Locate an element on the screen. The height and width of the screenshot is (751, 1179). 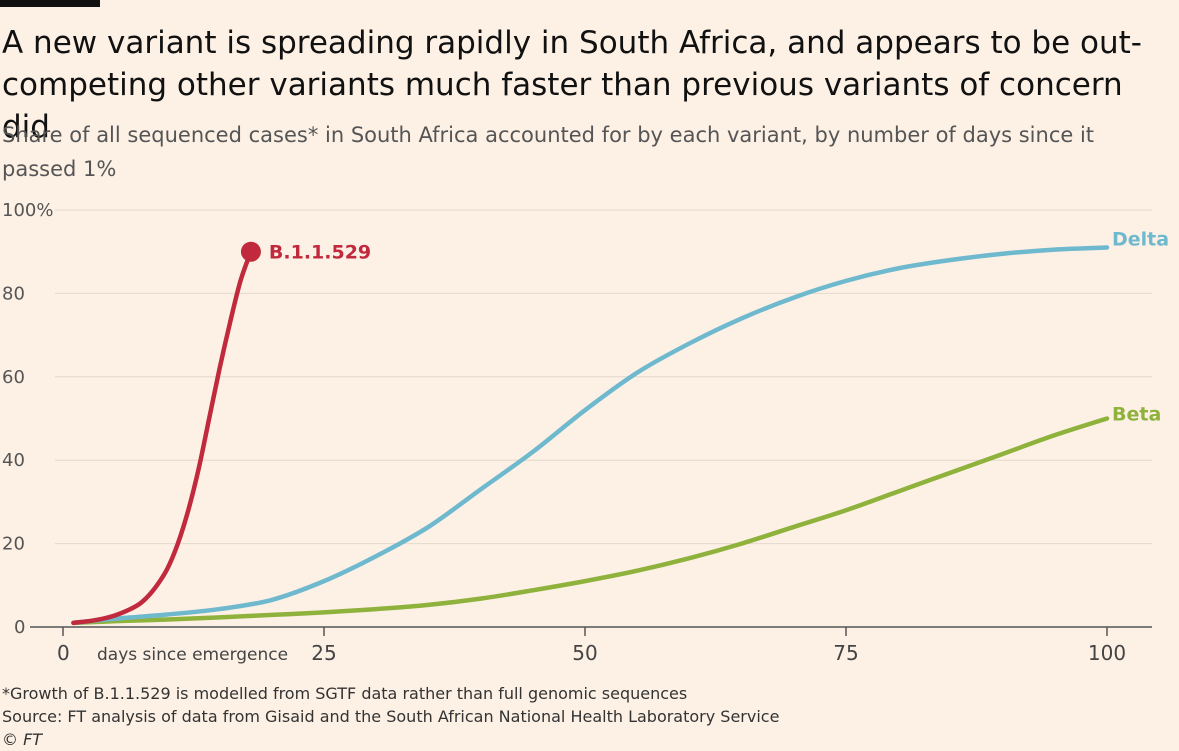
y-tick-label: 20 is located at coordinates (13, 544).